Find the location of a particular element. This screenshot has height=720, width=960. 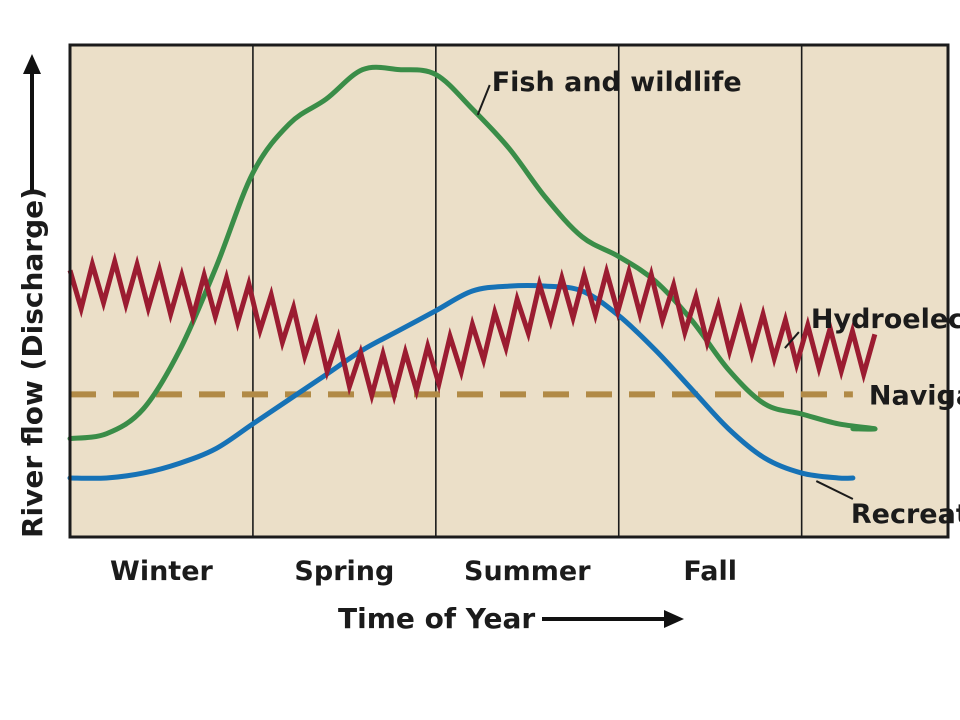

y-axis-arrow is located at coordinates (32, 122).